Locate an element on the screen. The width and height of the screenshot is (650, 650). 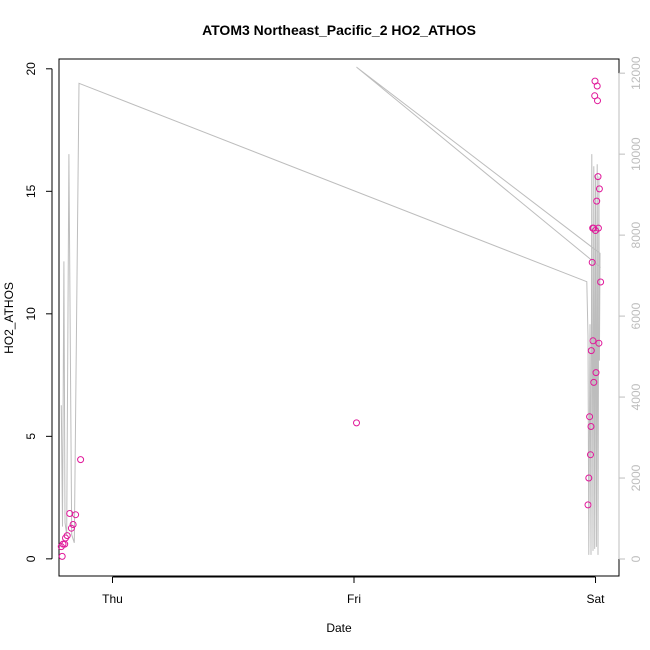
y2-tick-label: 2000 is located at coordinates (636, 477).